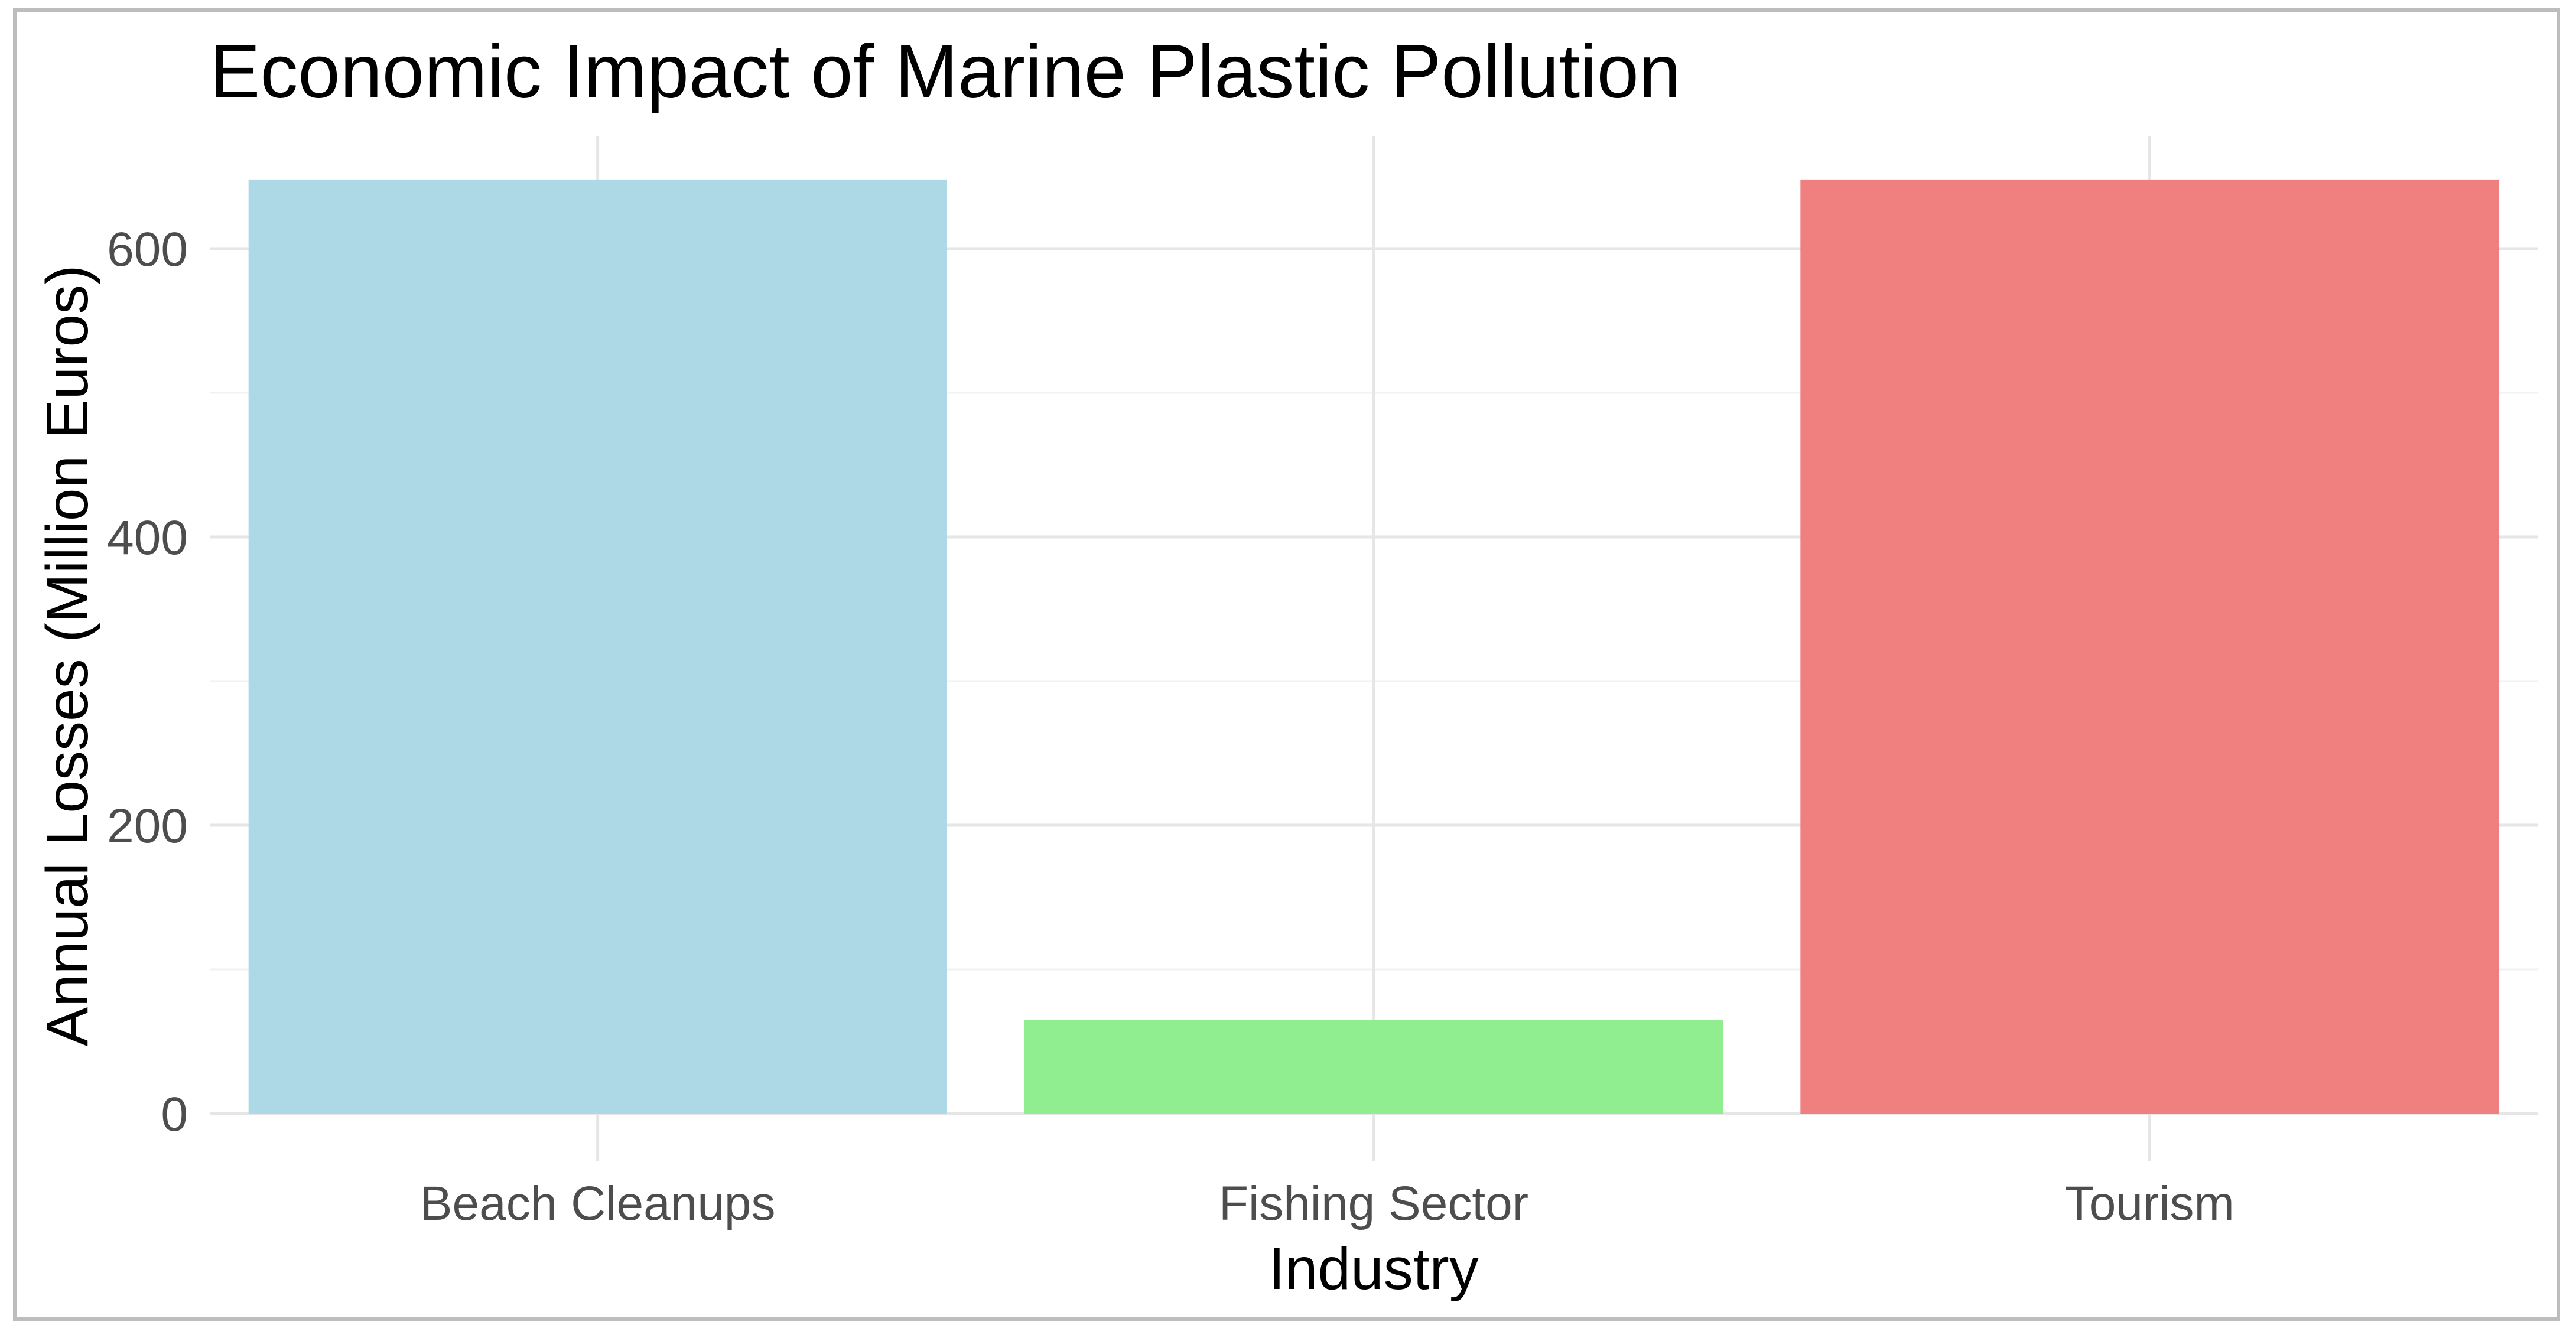 This screenshot has width=2576, height=1338. Describe the element at coordinates (1374, 1203) in the screenshot. I see `x-tick-label: Fishing Sector` at that location.